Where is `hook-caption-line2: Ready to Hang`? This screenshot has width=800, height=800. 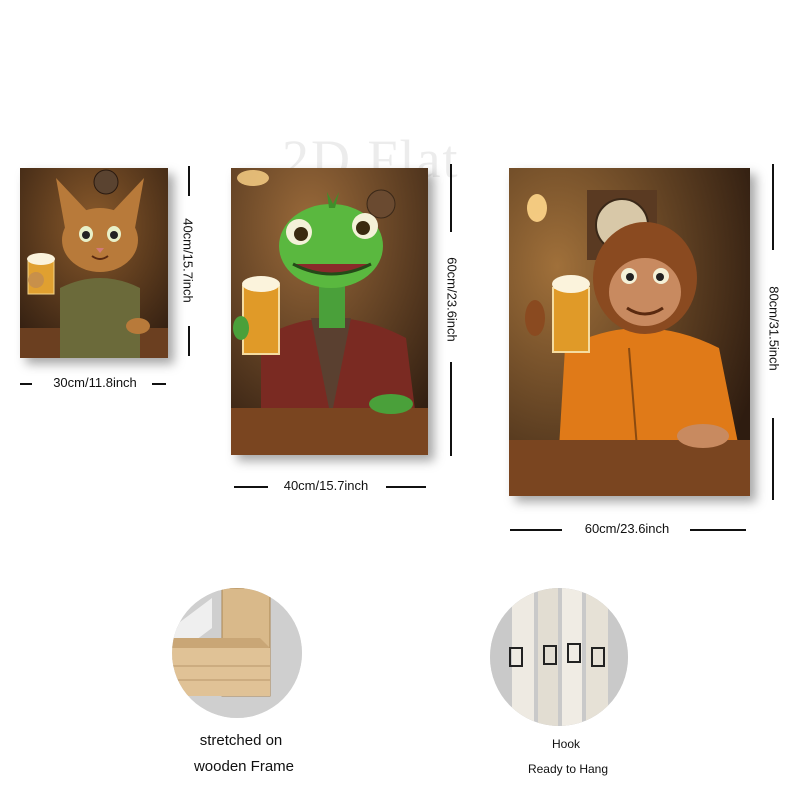
hook-caption-line2: Ready to Hang is located at coordinates (568, 769).